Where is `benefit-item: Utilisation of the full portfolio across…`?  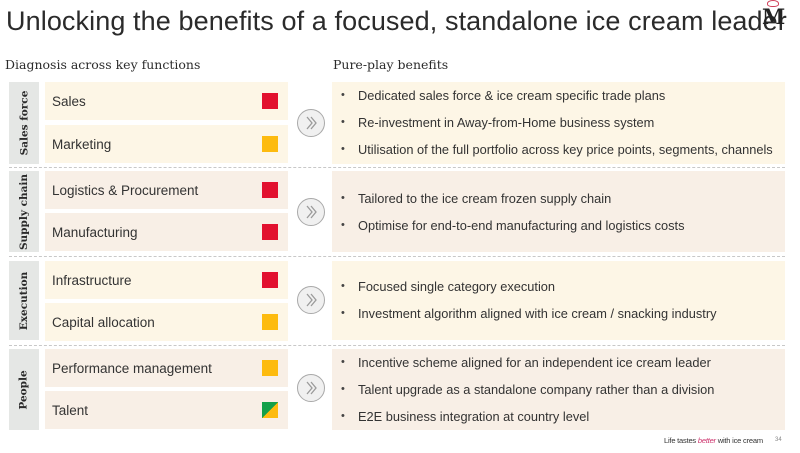
benefit-item: Utilisation of the full portfolio across… is located at coordinates (563, 149).